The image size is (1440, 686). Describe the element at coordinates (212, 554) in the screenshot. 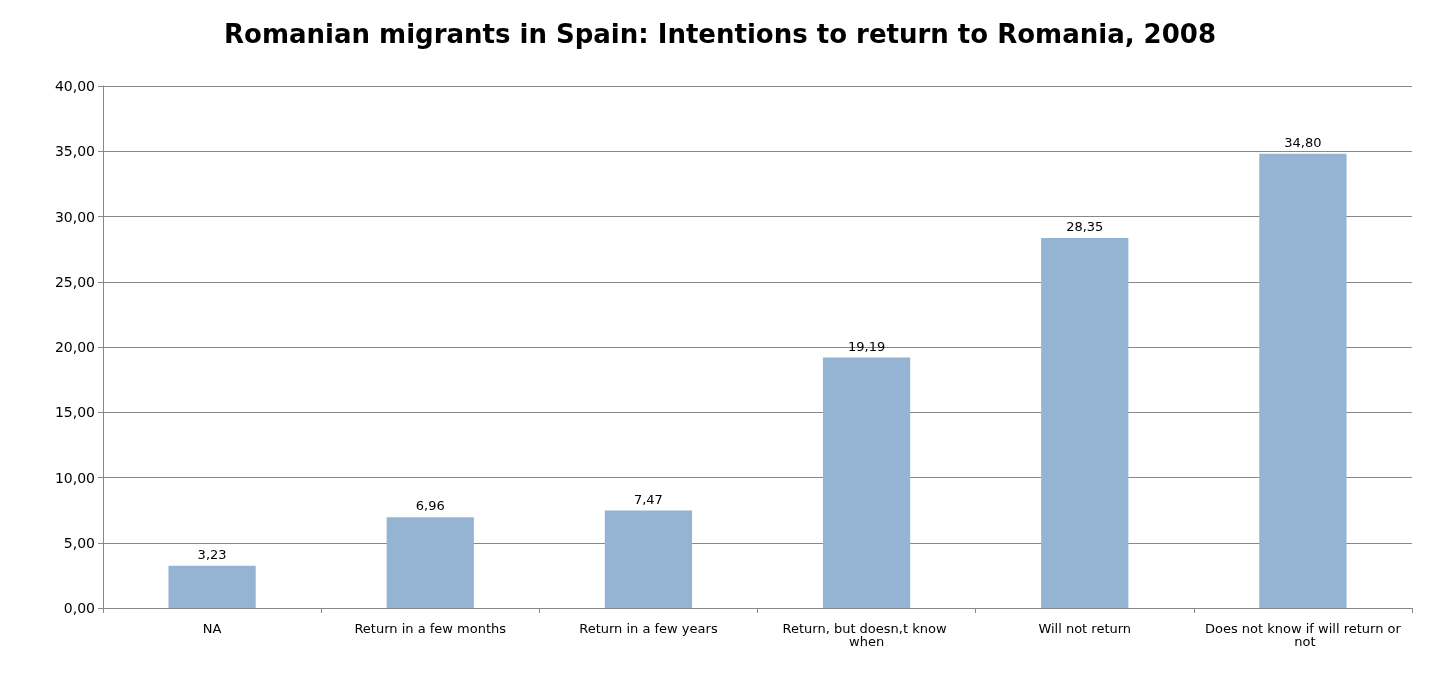

I see `data-label: 3,23` at that location.